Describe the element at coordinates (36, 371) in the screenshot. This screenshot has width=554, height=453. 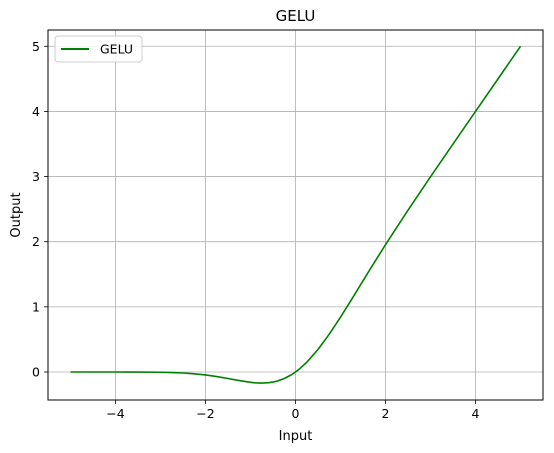
I see `y-tick-label: 0` at that location.